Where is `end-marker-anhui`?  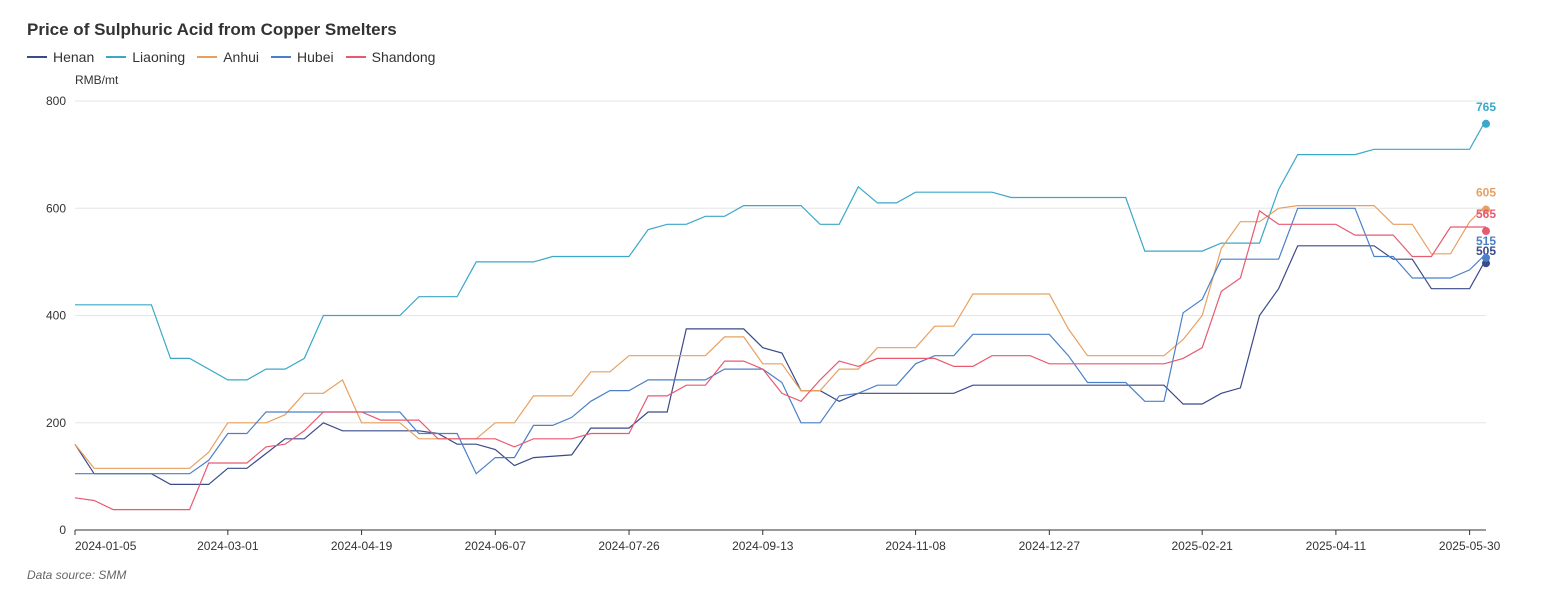
end-marker-anhui is located at coordinates (1486, 209).